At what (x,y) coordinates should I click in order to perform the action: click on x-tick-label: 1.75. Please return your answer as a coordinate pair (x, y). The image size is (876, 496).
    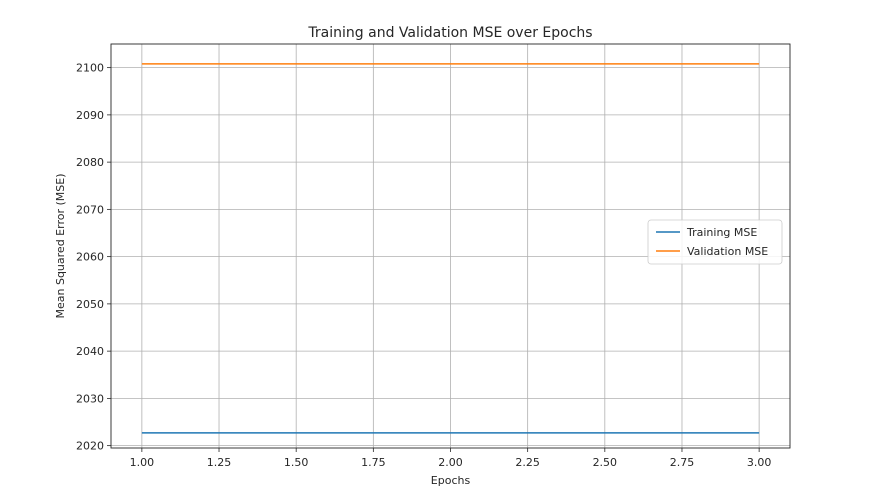
    Looking at the image, I should click on (373, 462).